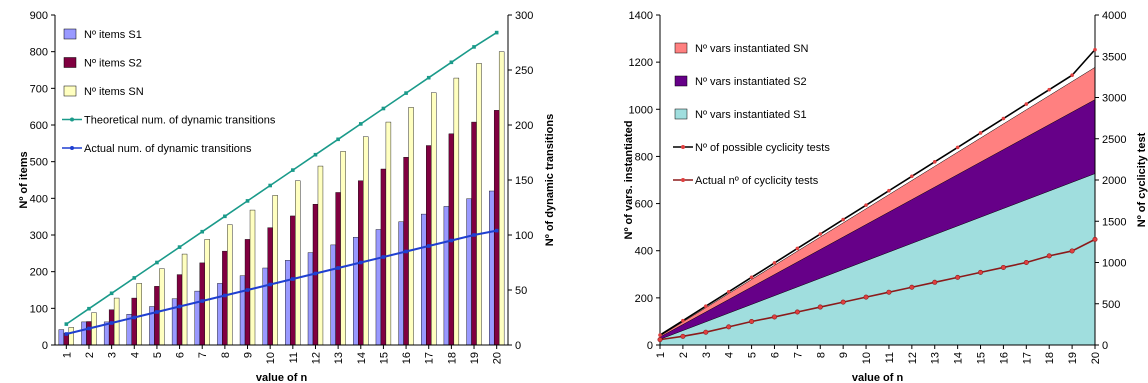 The image size is (1148, 383). I want to click on x-axis-title: value of n, so click(878, 377).